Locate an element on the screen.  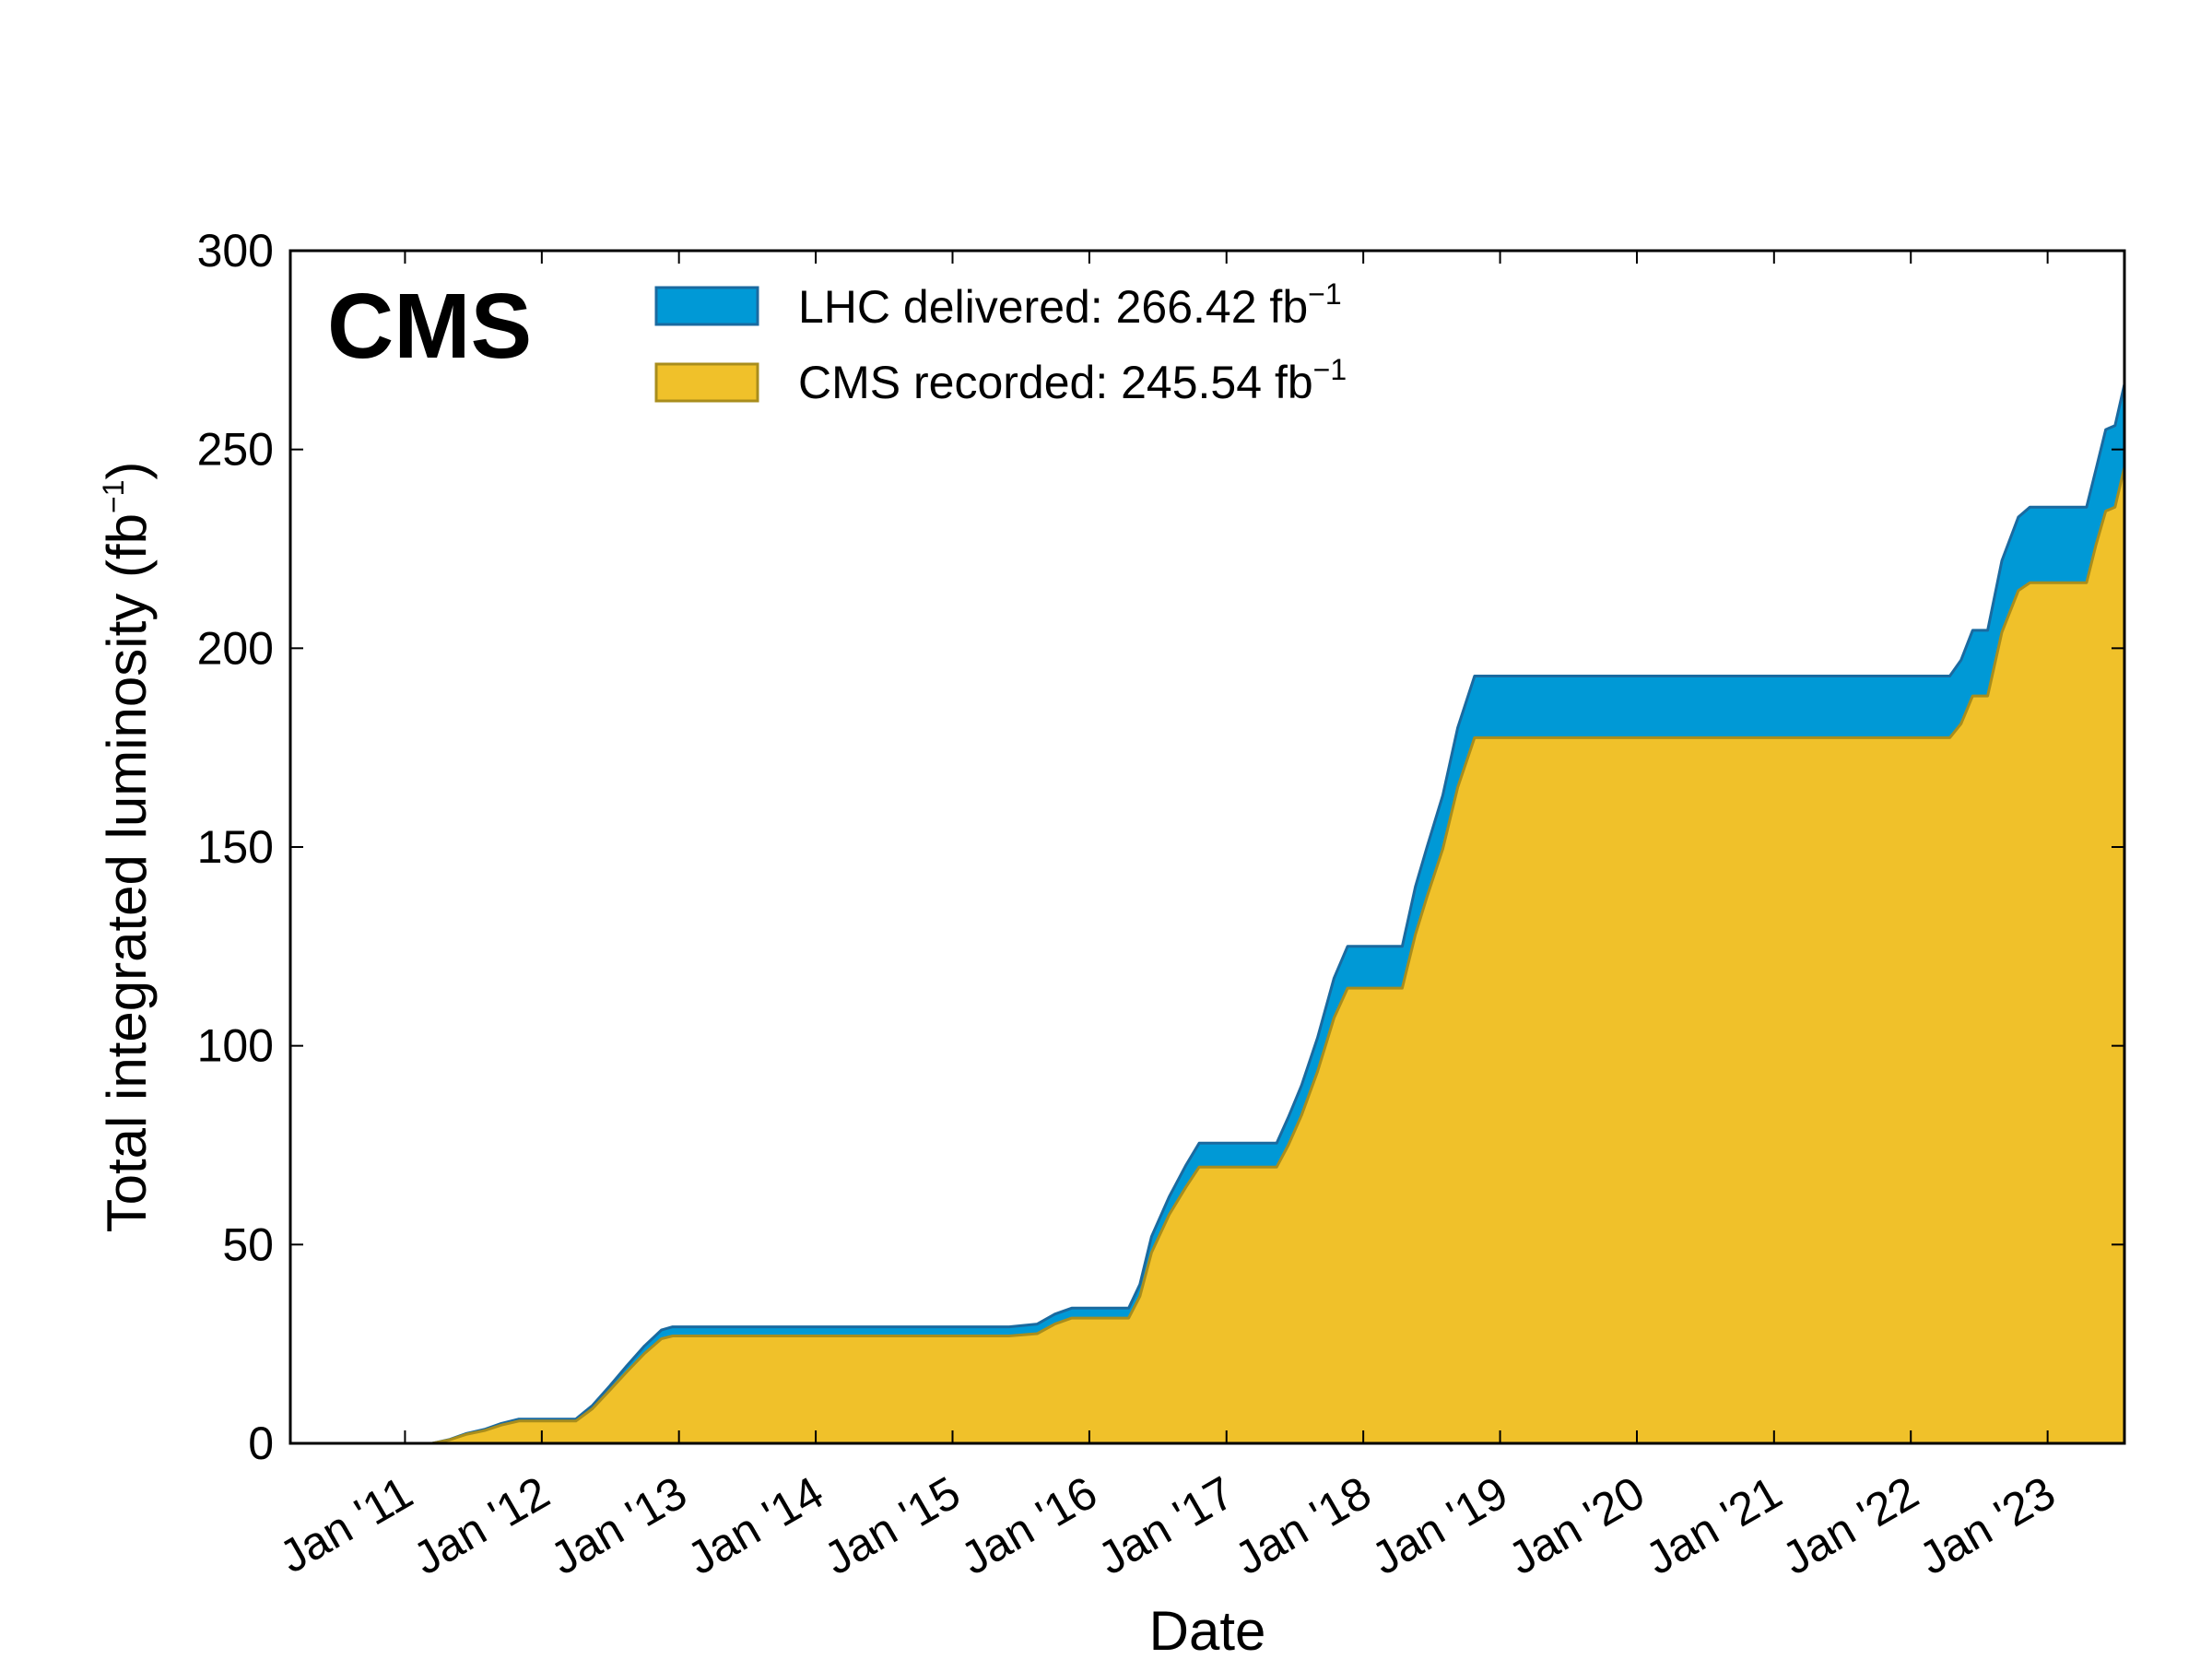
legend-recorded-text: CMS recorded: 245.54 fb is located at coordinates (1055, 382).